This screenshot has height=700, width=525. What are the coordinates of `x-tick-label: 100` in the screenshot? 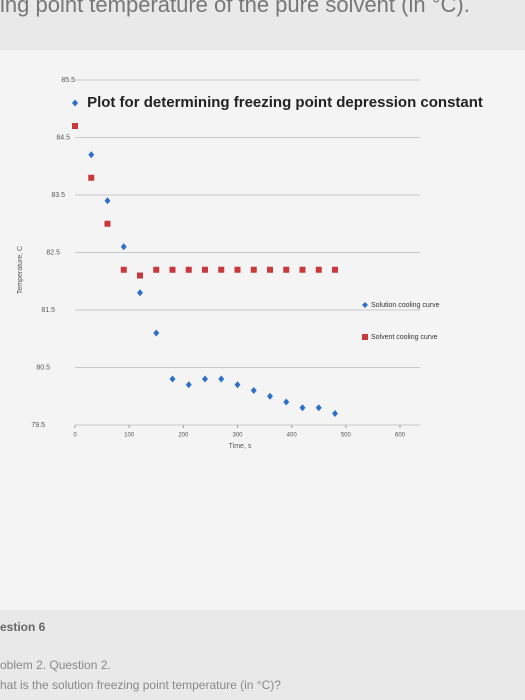 It's located at (129, 436).